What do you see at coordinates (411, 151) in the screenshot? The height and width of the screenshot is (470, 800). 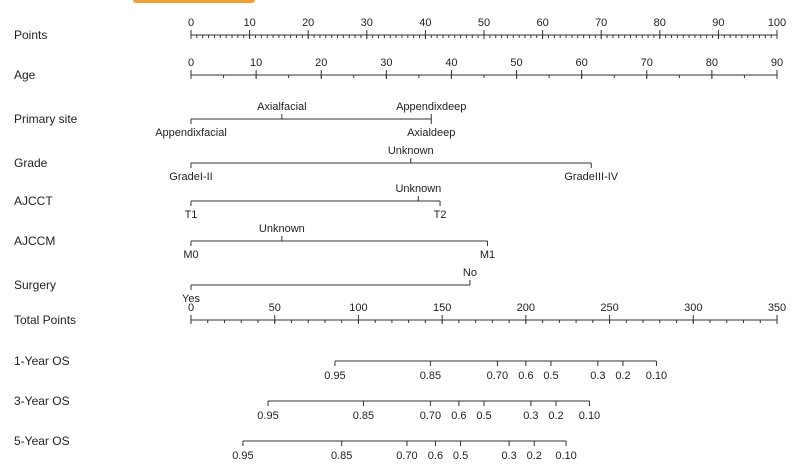 I see `grade-label-unknown: Unknown` at bounding box center [411, 151].